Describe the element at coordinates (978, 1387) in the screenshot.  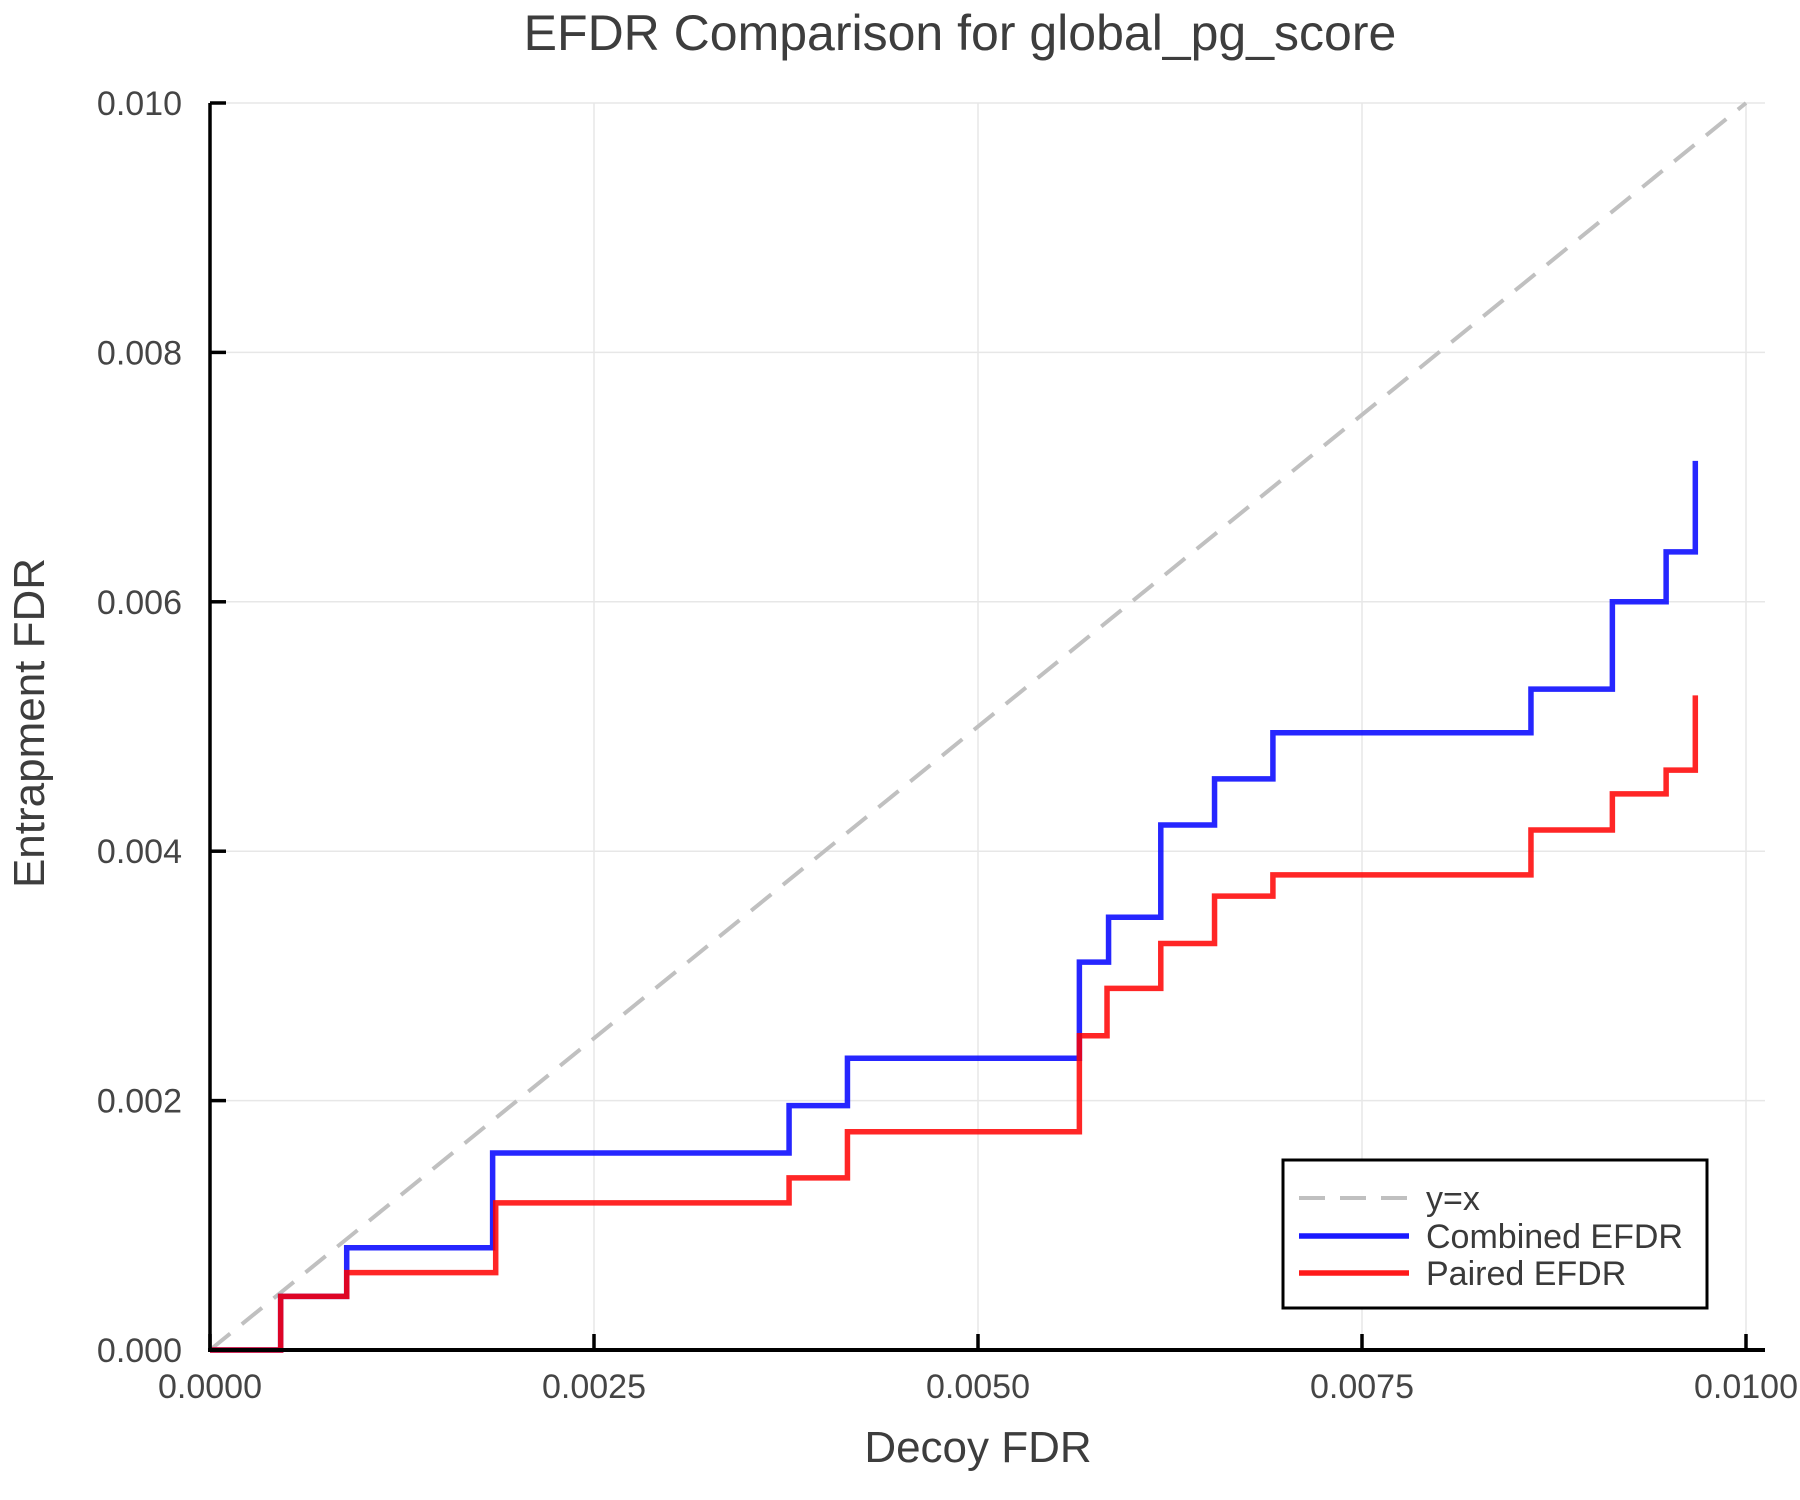
I see `x-tick-label: 0.0050` at that location.